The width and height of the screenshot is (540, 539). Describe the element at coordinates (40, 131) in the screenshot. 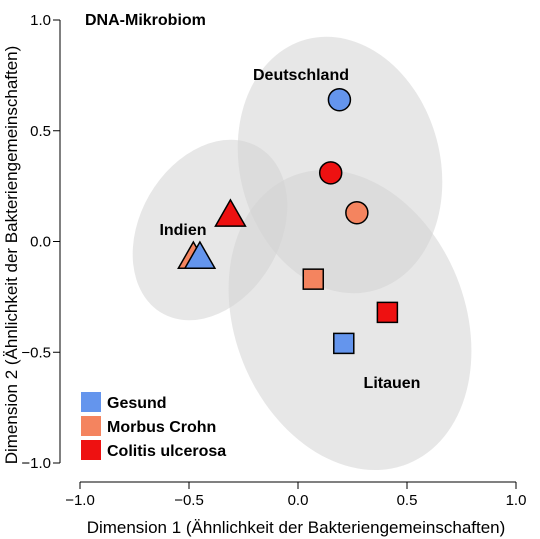

I see `y-tick-label: 0.5` at that location.